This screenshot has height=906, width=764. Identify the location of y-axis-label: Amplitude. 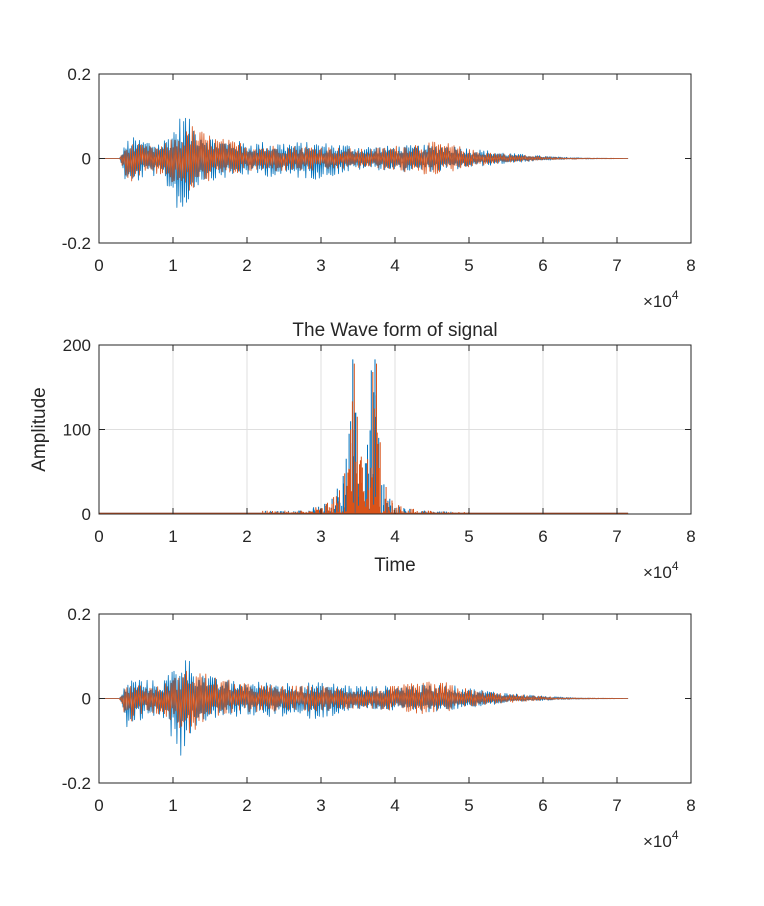
(39, 429).